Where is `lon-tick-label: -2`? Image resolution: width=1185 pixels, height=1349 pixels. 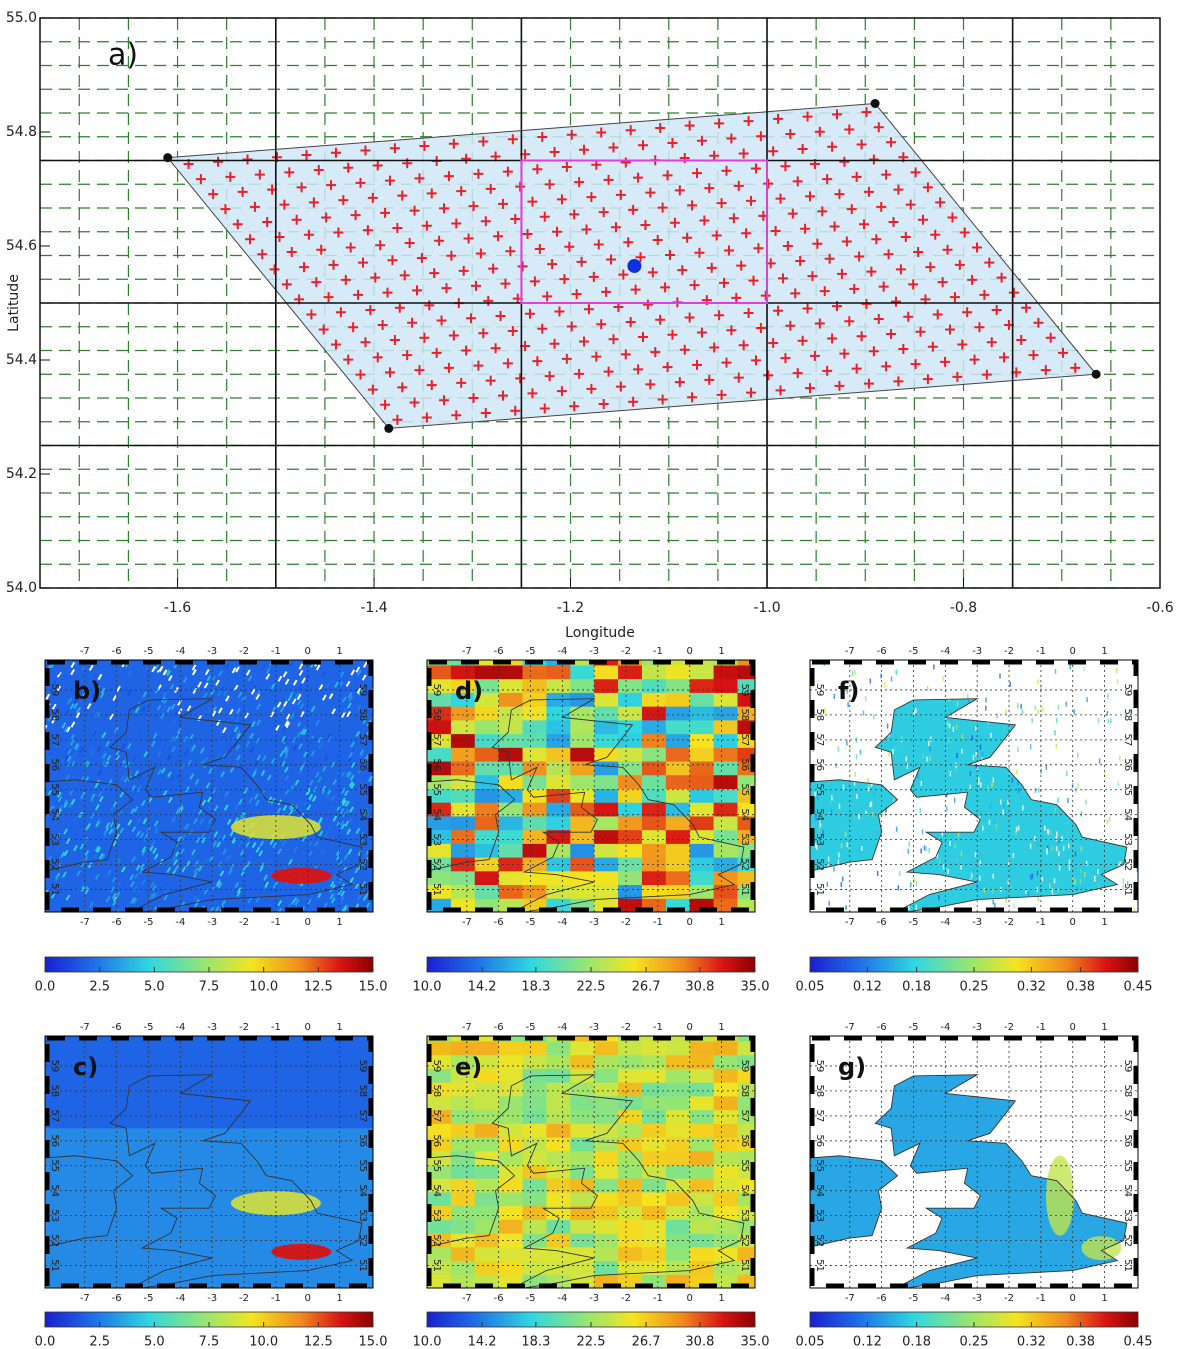
lon-tick-label: -2 is located at coordinates (1009, 651).